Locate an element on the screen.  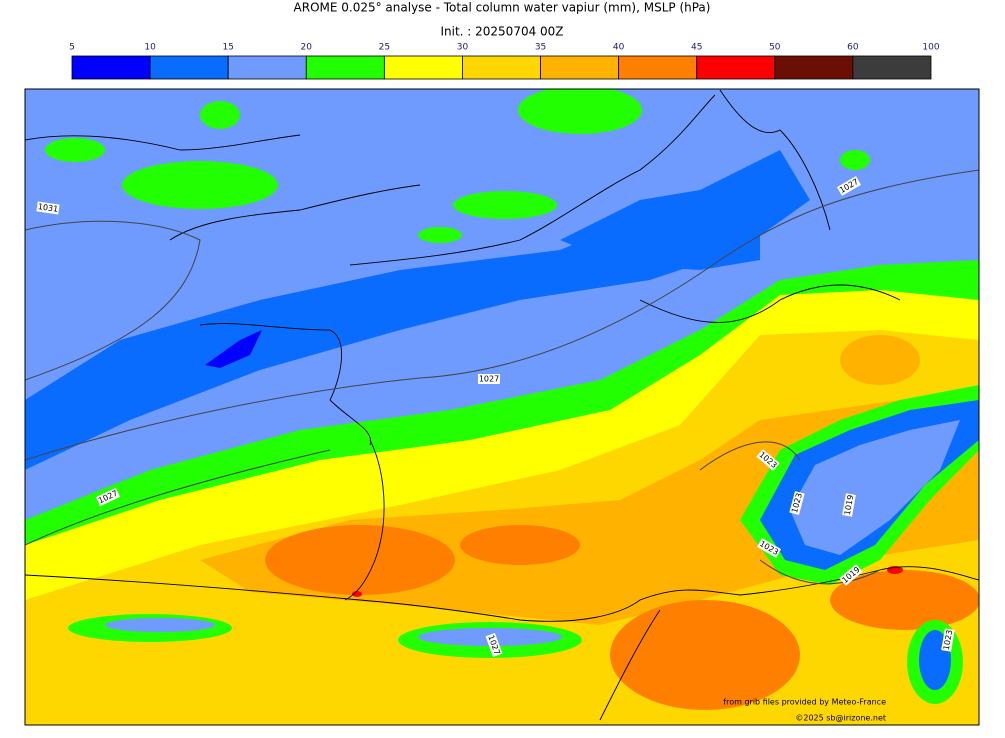
isobar-label-text: 1019 is located at coordinates (849, 505).